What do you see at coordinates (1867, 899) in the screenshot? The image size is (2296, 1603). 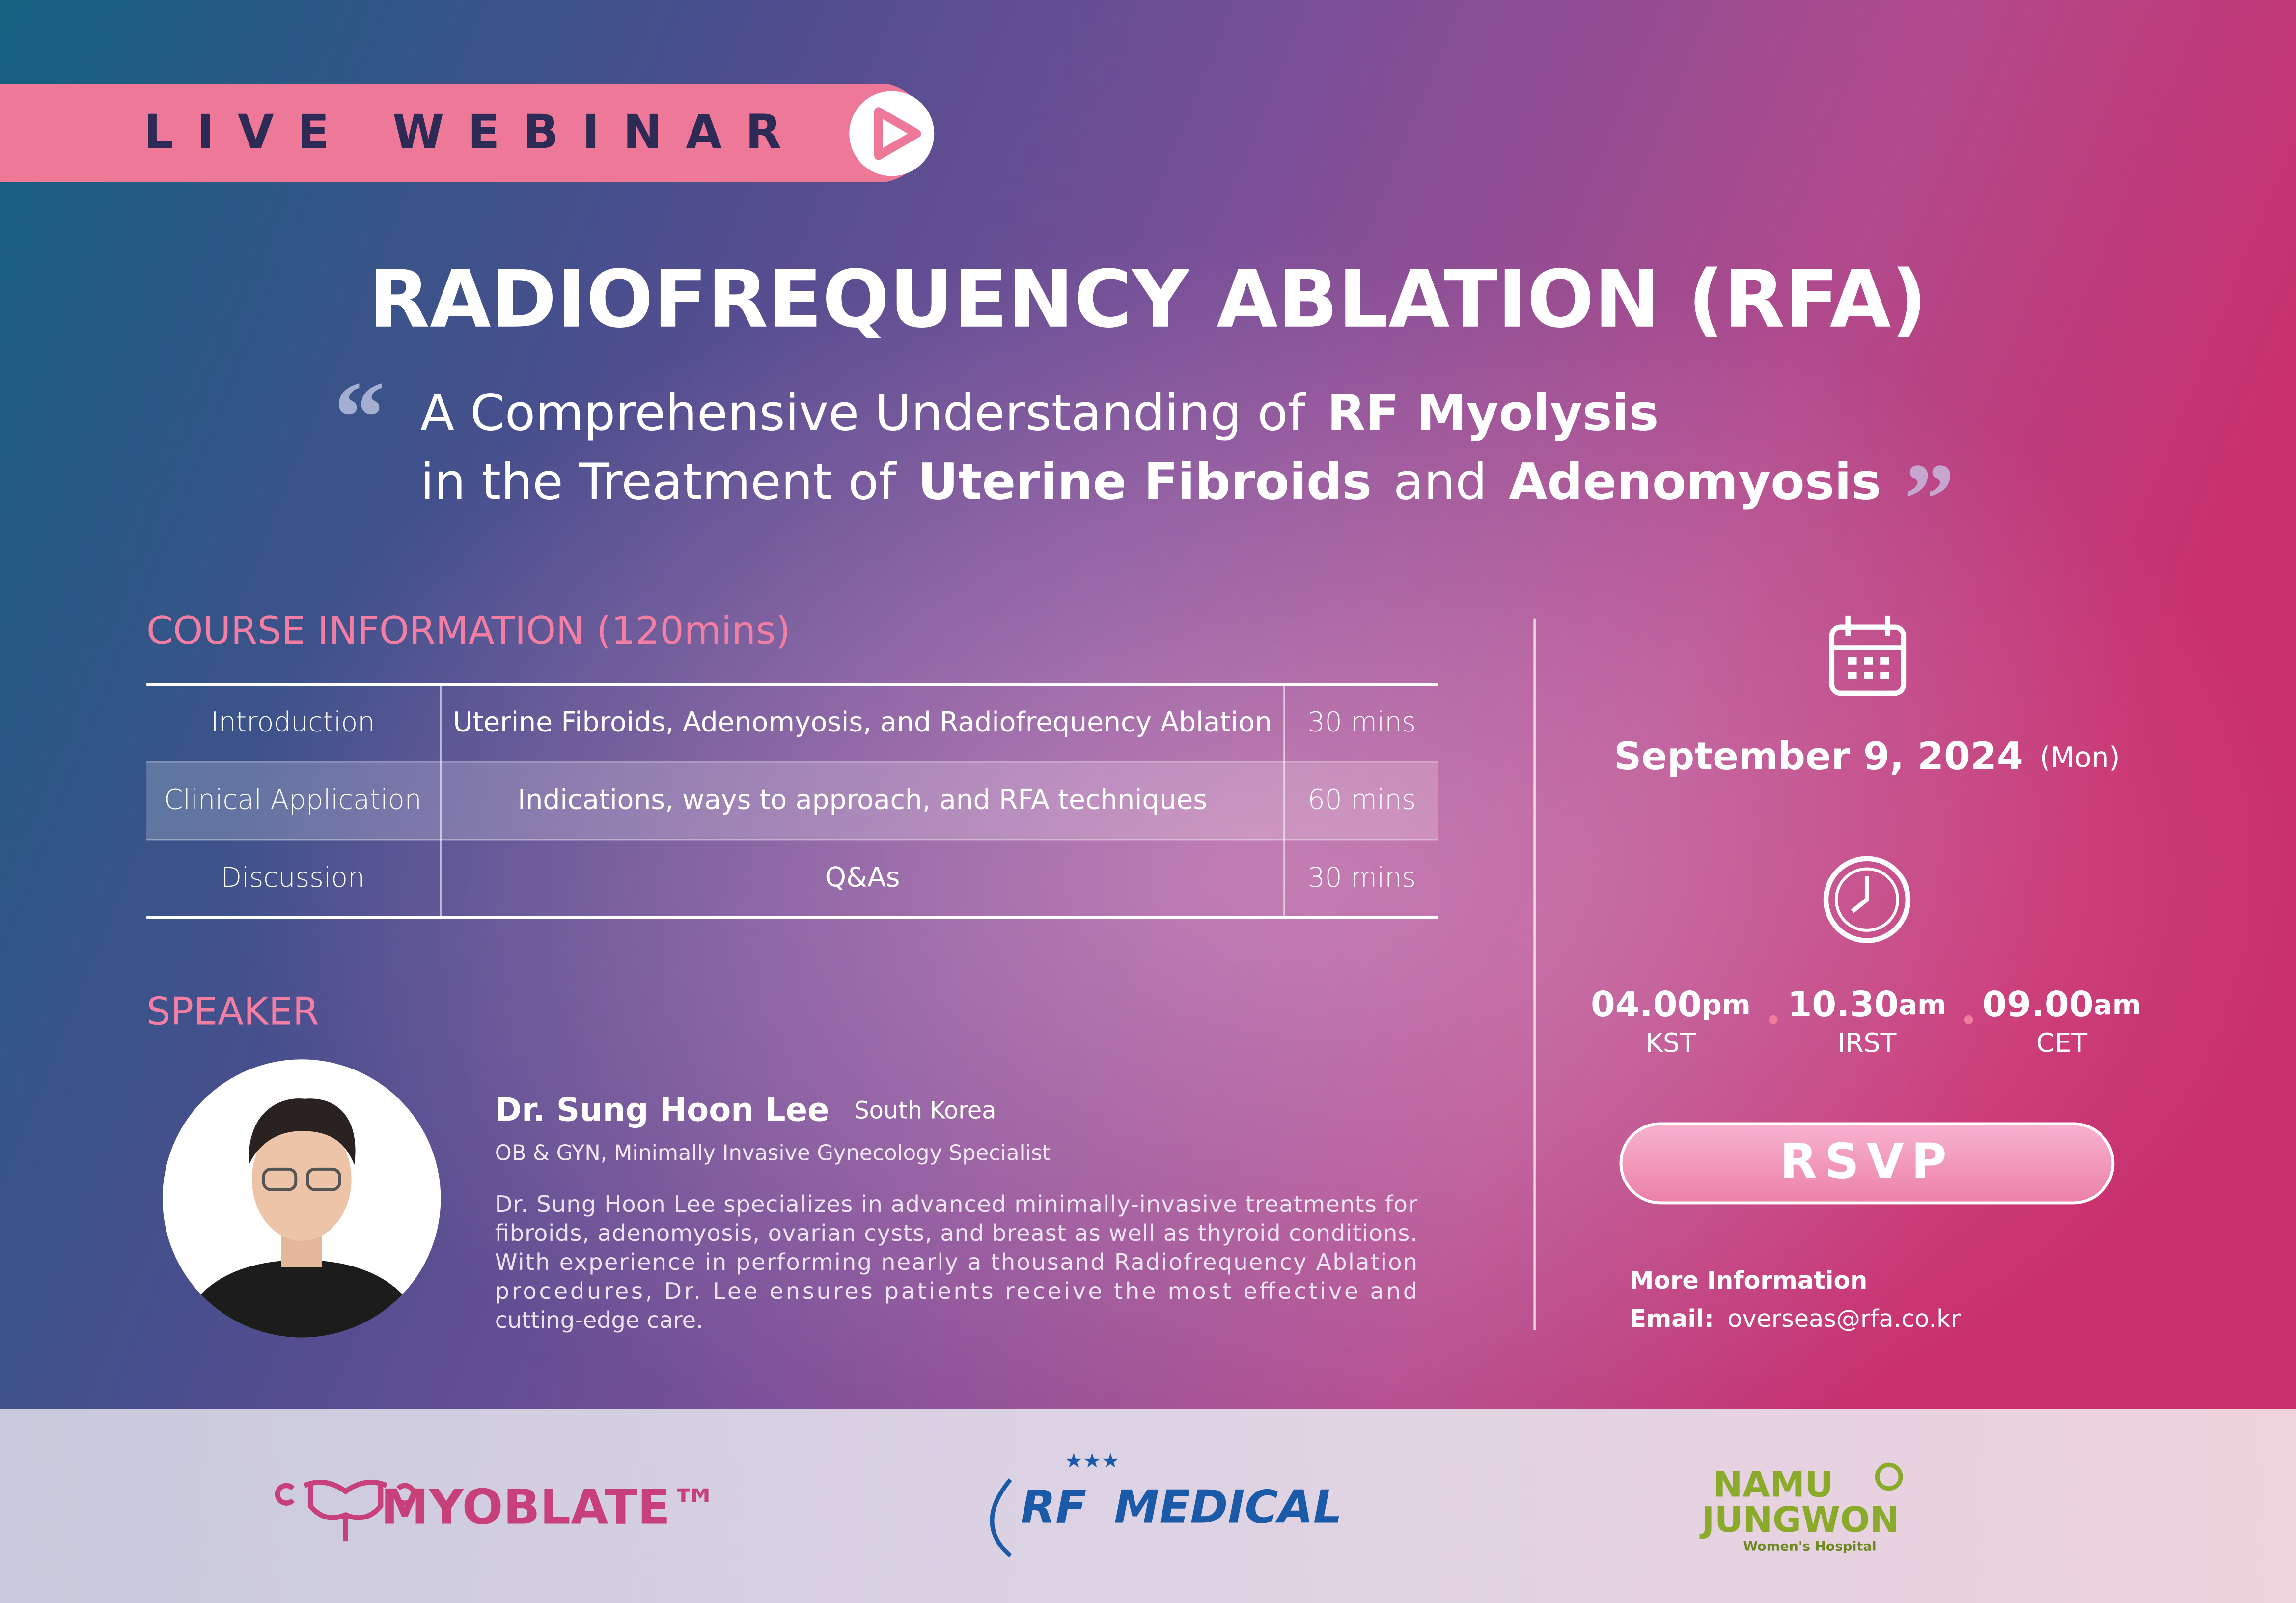 I see `clock-icon` at bounding box center [1867, 899].